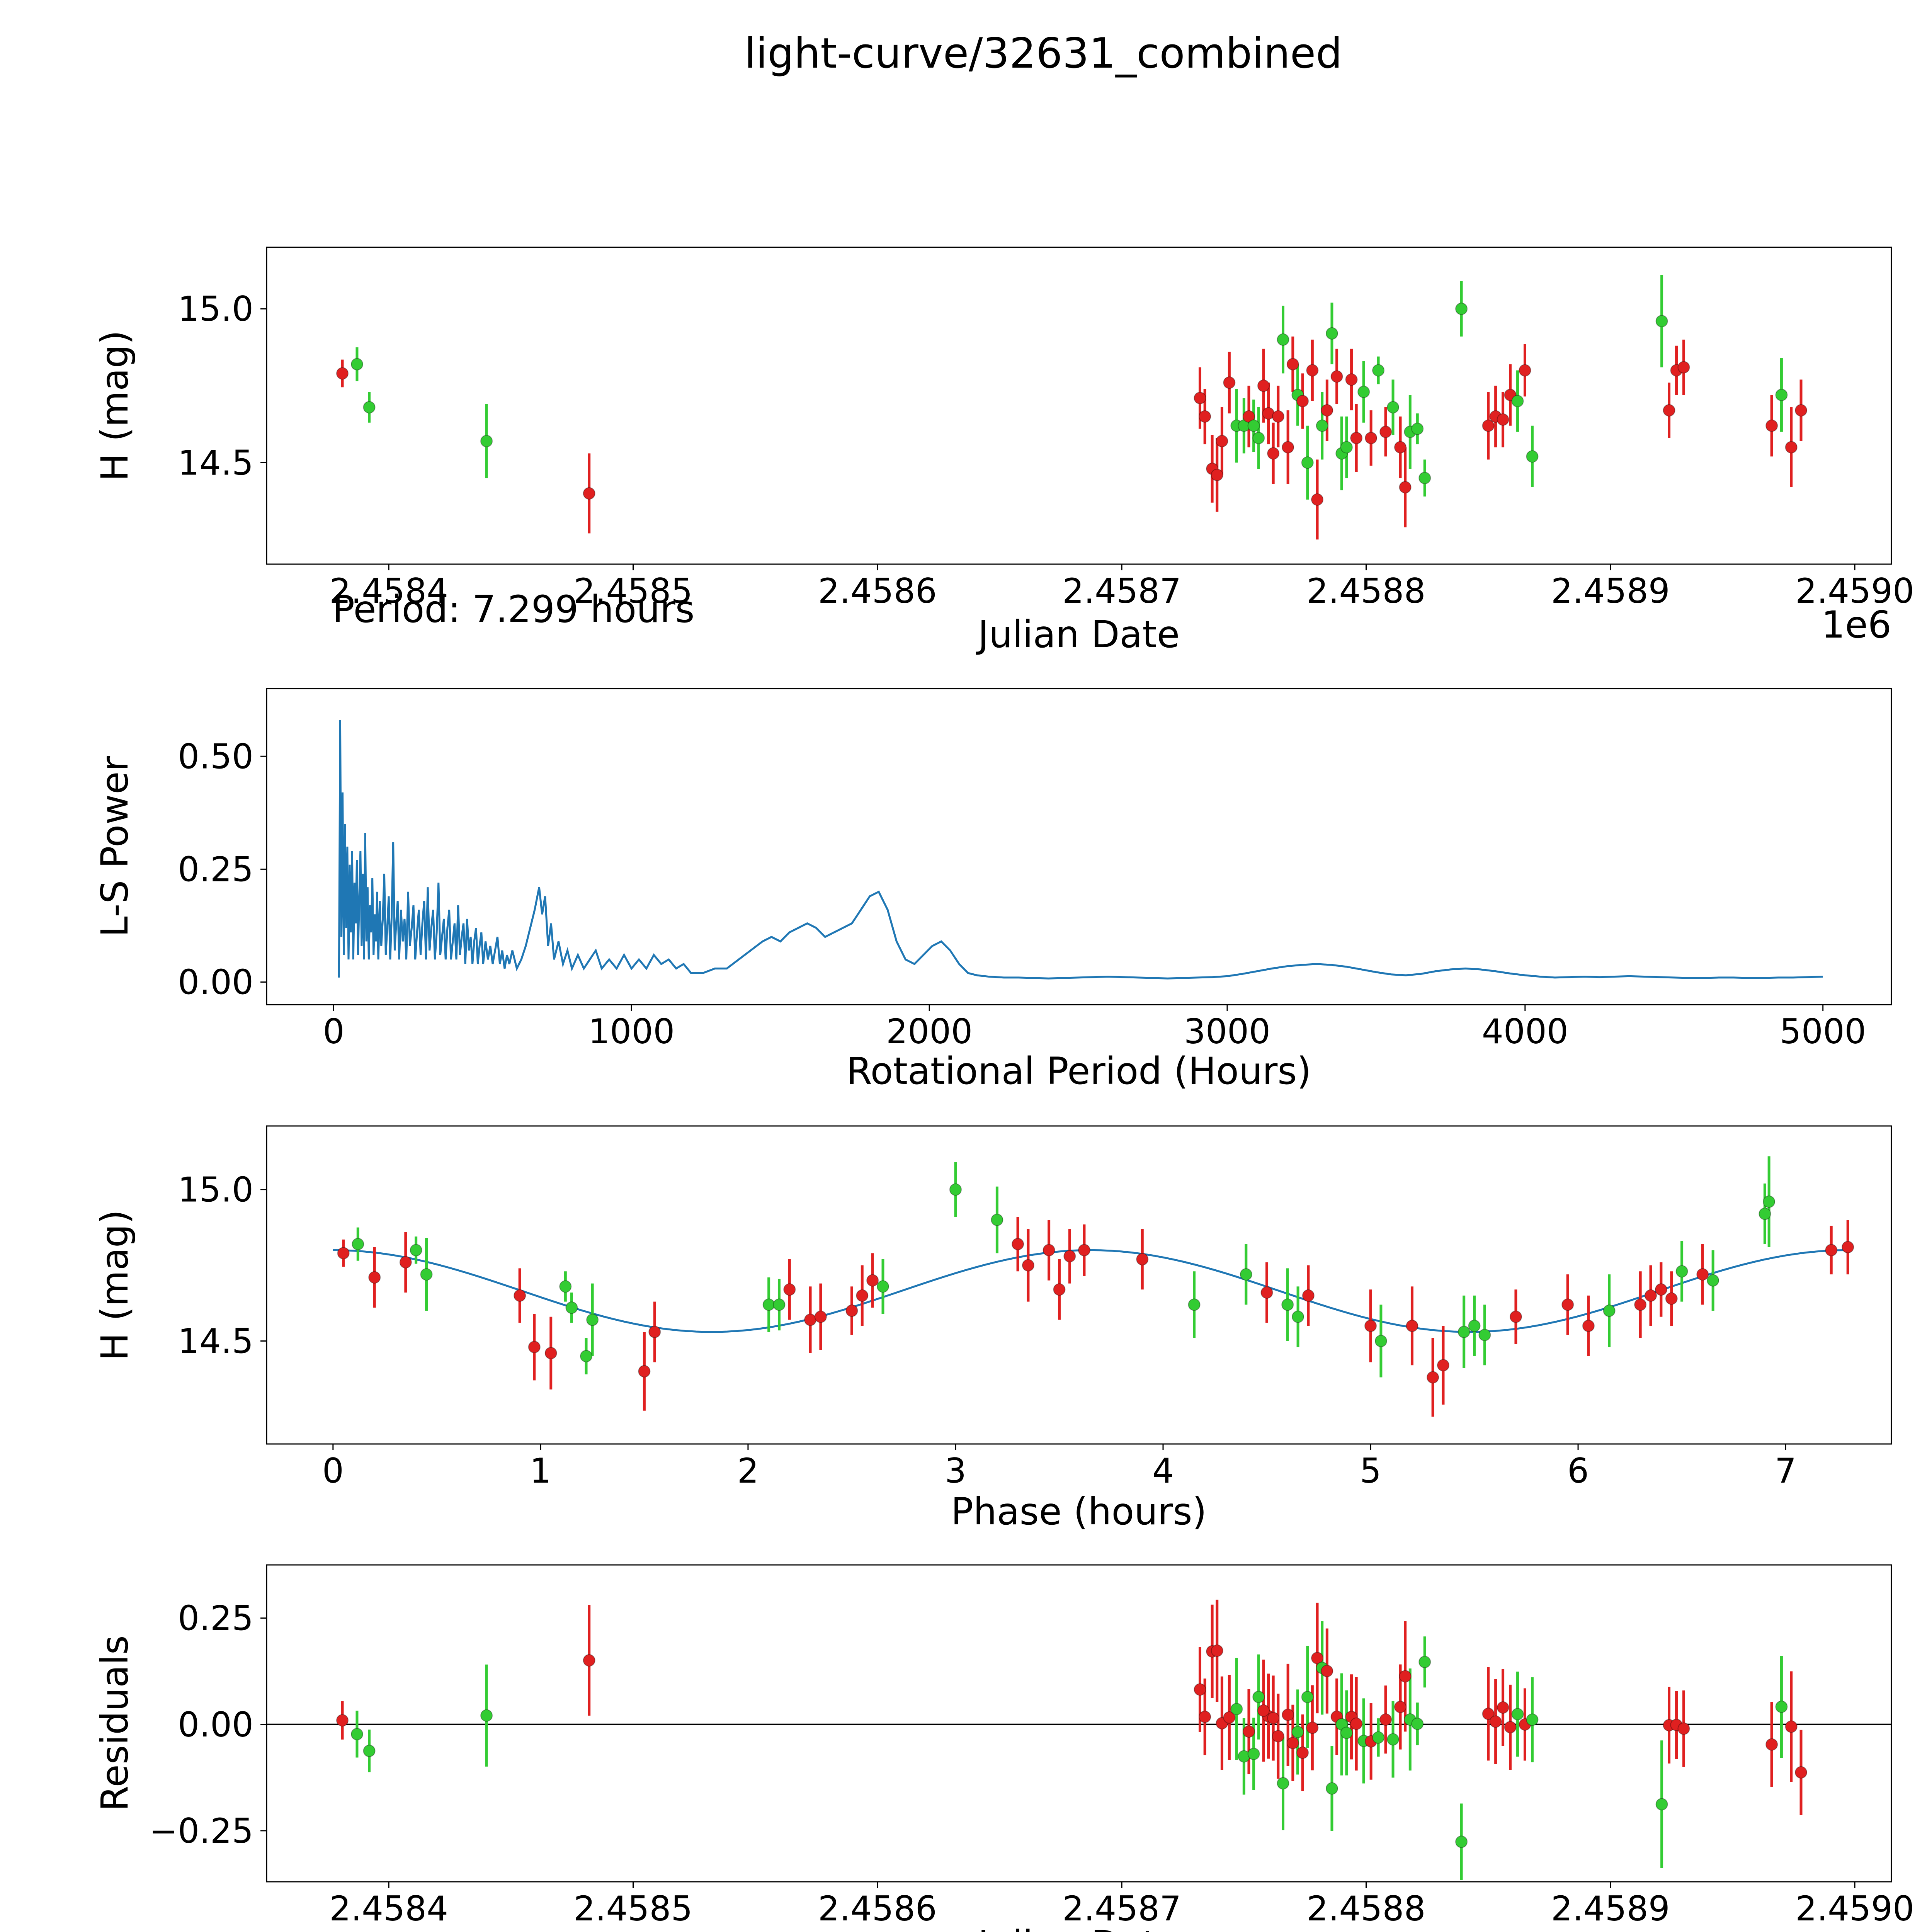 This screenshot has height=1932, width=1932. What do you see at coordinates (1072, 407) in the screenshot?
I see `lightcurve-content` at bounding box center [1072, 407].